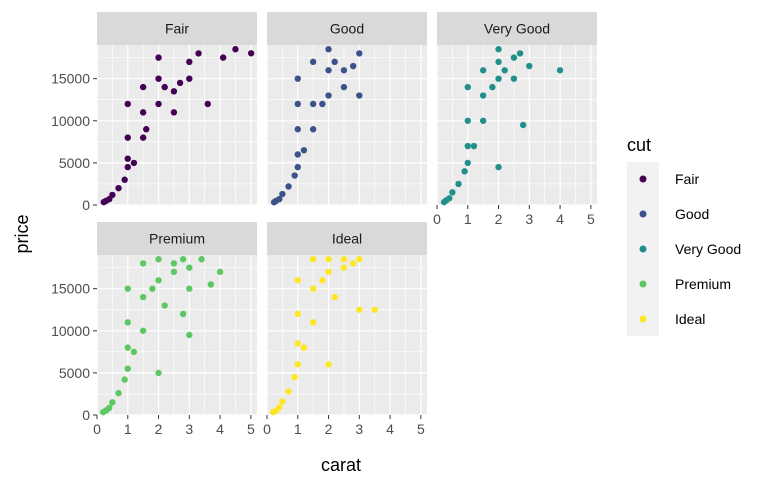 The height and width of the screenshot is (483, 781). Describe the element at coordinates (708, 249) in the screenshot. I see `legend-label-very-good: Very Good` at that location.